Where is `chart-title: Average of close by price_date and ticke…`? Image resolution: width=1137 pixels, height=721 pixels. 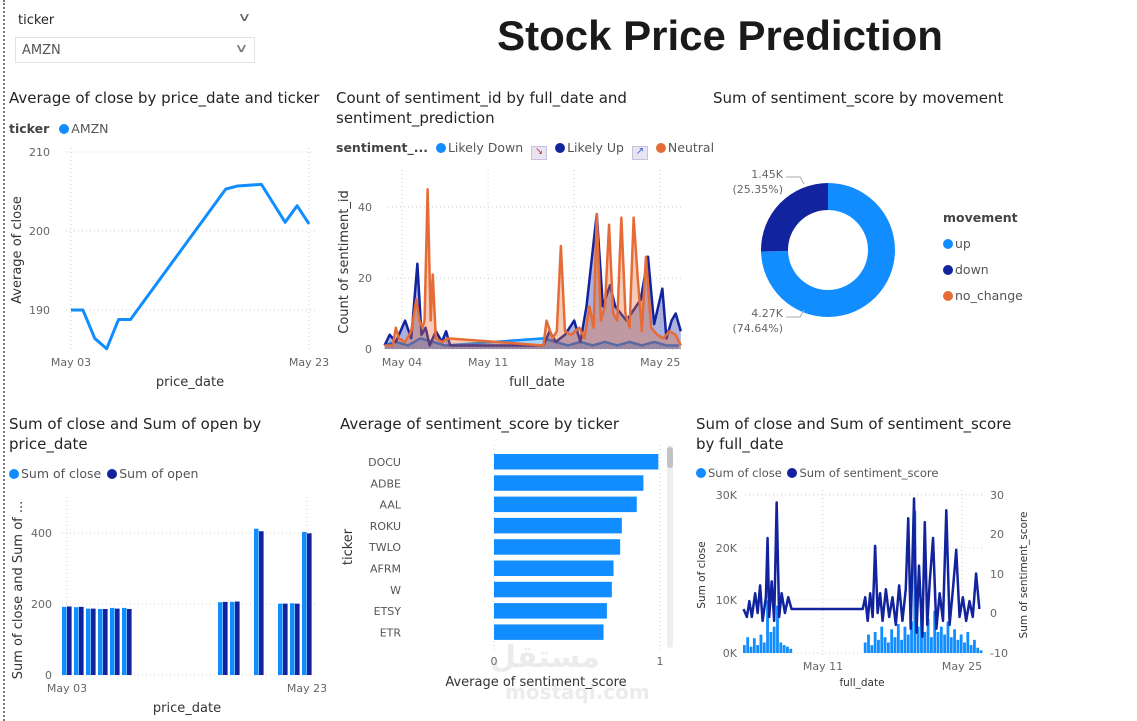 chart-title: Average of close by price_date and ticke… is located at coordinates (164, 98).